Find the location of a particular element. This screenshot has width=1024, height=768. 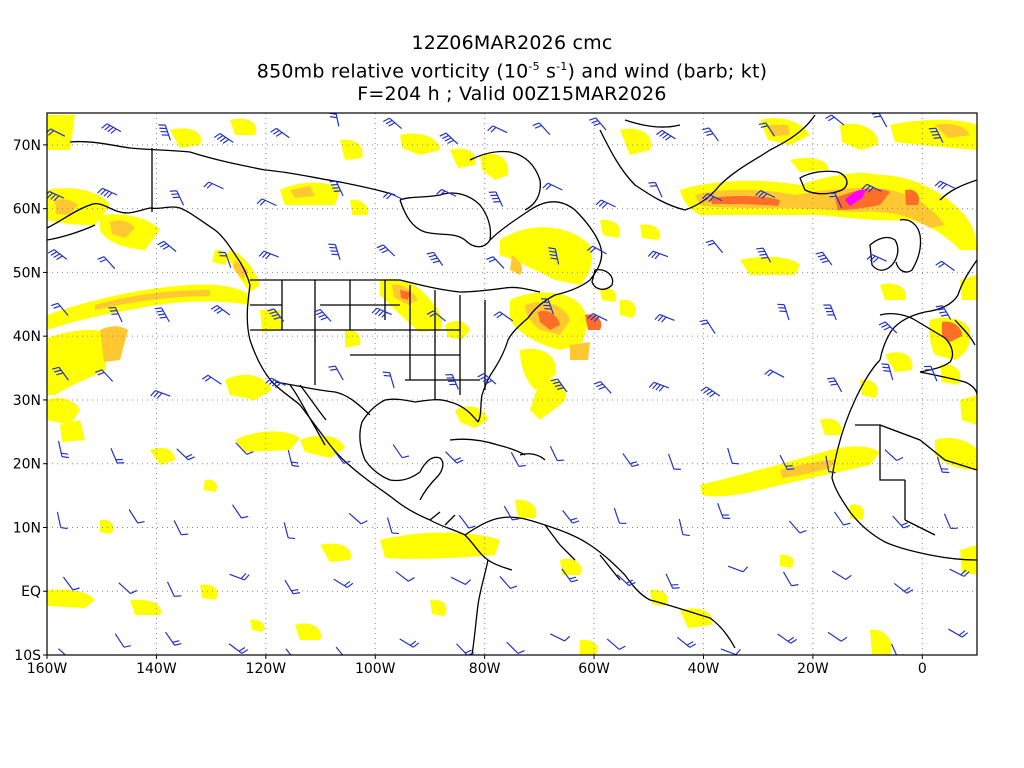

field-title-mid: s is located at coordinates (548, 71).